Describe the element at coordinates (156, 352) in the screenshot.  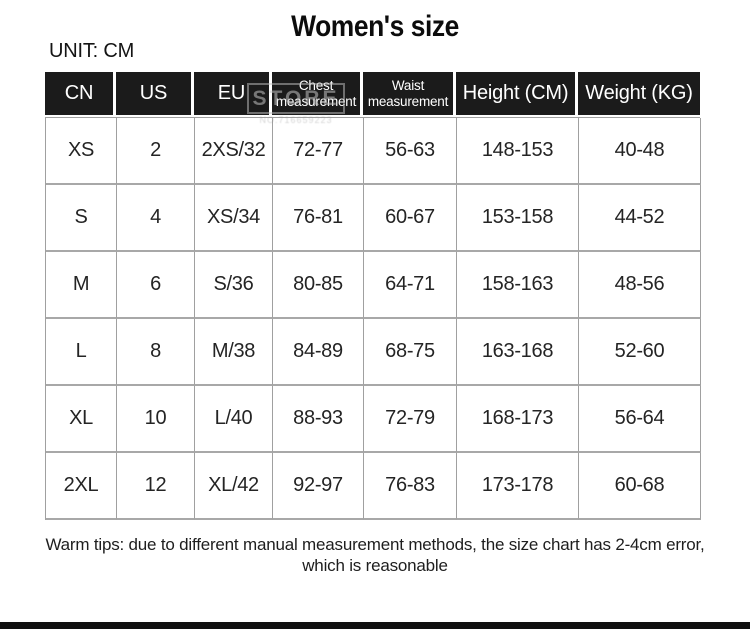
I see `table-cell: 8` at that location.